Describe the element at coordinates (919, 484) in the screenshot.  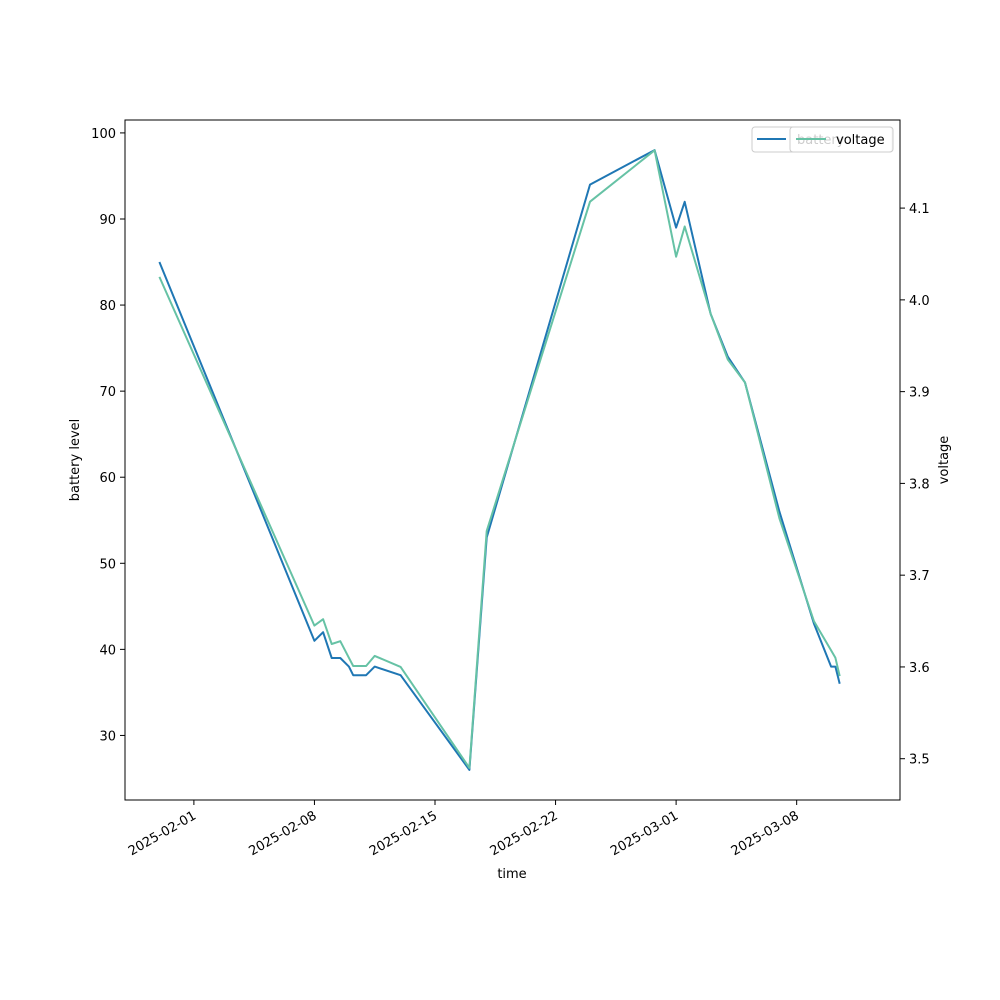
I see `right-y-tick-label: 3.8` at that location.